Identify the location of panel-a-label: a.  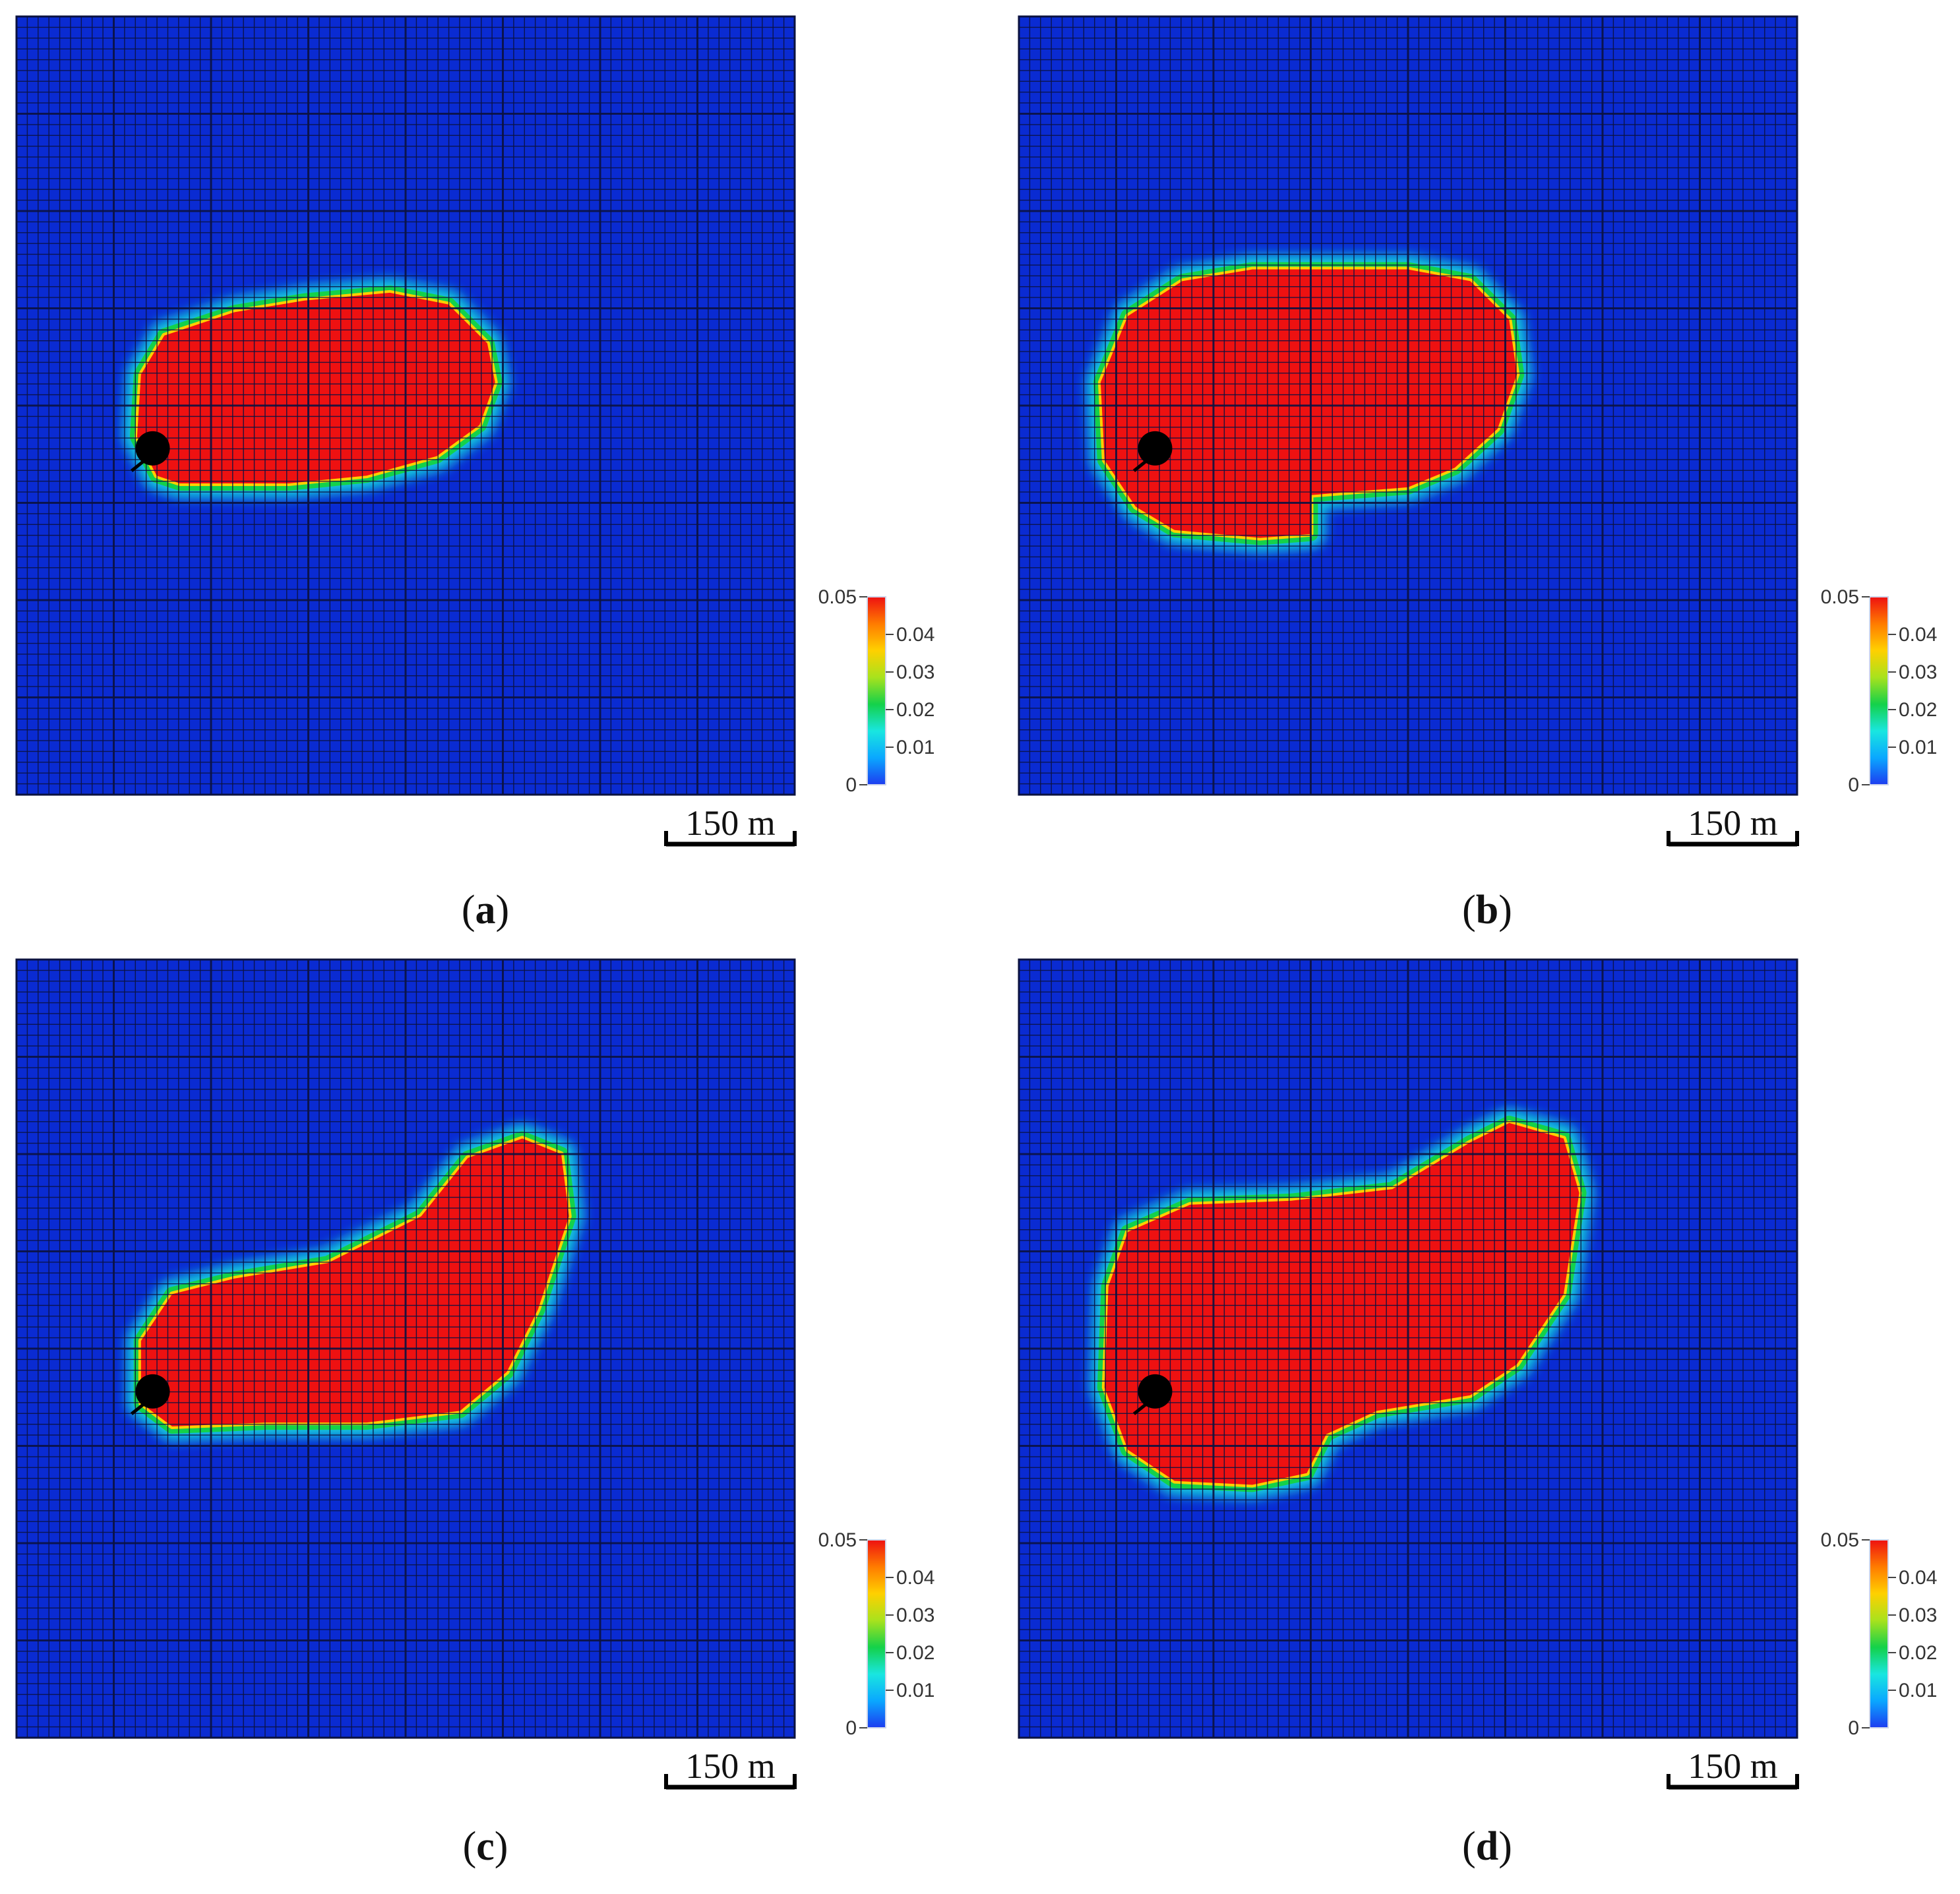
(485, 910).